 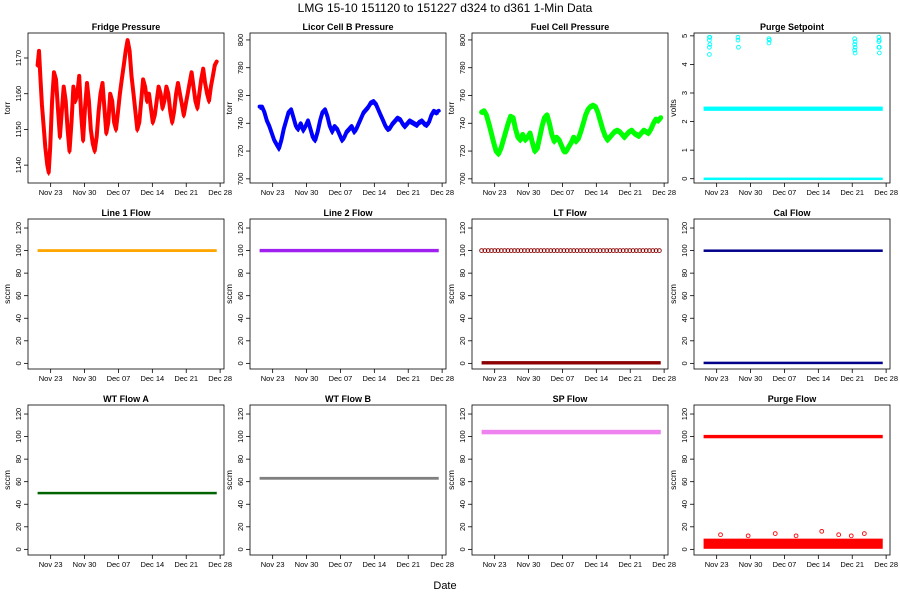 What do you see at coordinates (18, 129) in the screenshot?
I see `y-tick-label: 1150` at bounding box center [18, 129].